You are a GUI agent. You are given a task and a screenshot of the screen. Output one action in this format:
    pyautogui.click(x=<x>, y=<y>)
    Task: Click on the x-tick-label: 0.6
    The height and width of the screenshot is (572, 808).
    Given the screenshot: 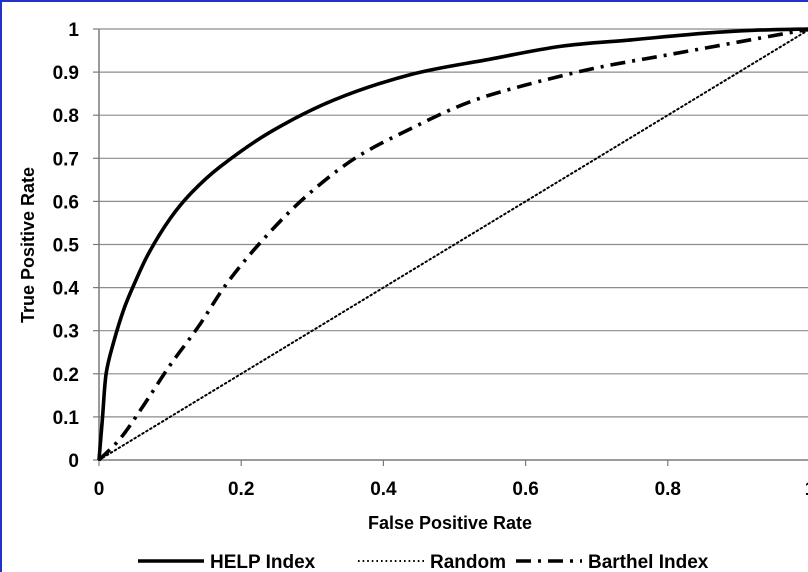 What is the action you would take?
    pyautogui.click(x=525, y=489)
    